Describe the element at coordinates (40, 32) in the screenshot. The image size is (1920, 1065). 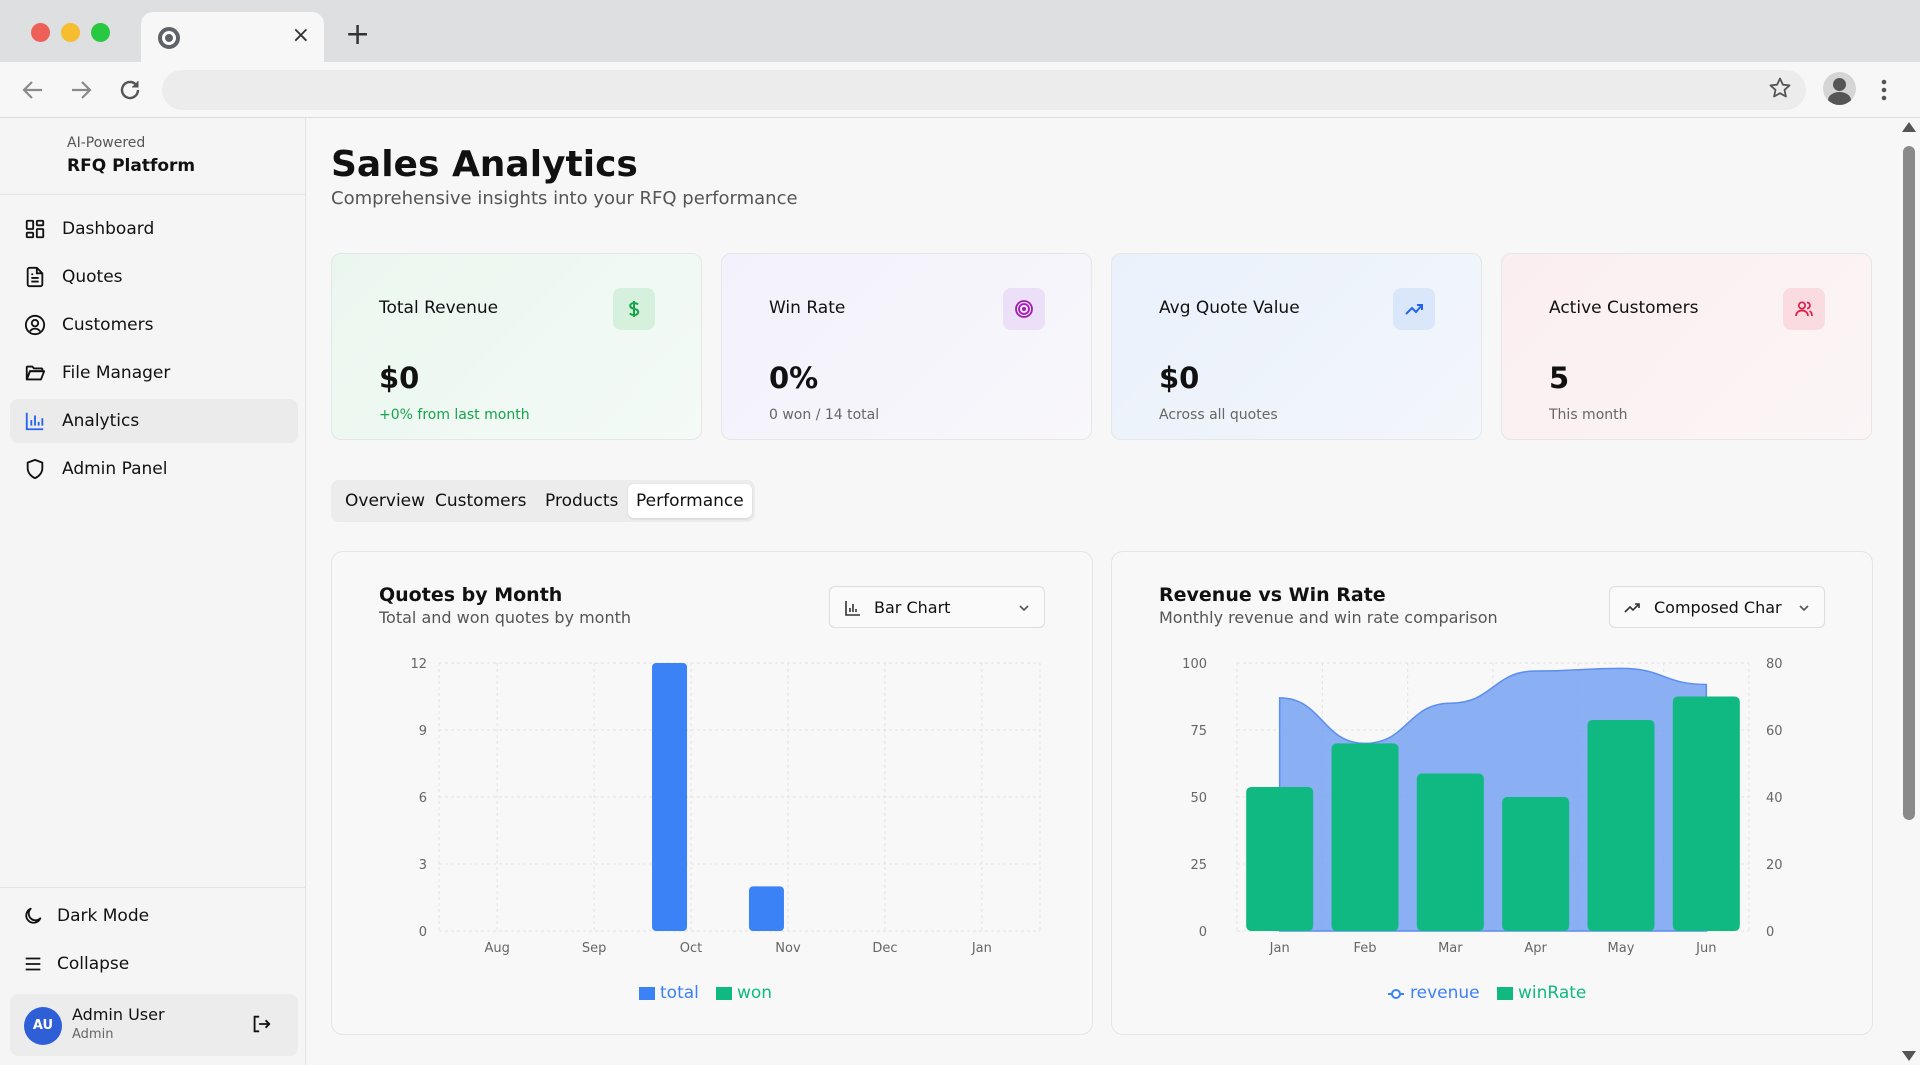
I see `window-close-button` at that location.